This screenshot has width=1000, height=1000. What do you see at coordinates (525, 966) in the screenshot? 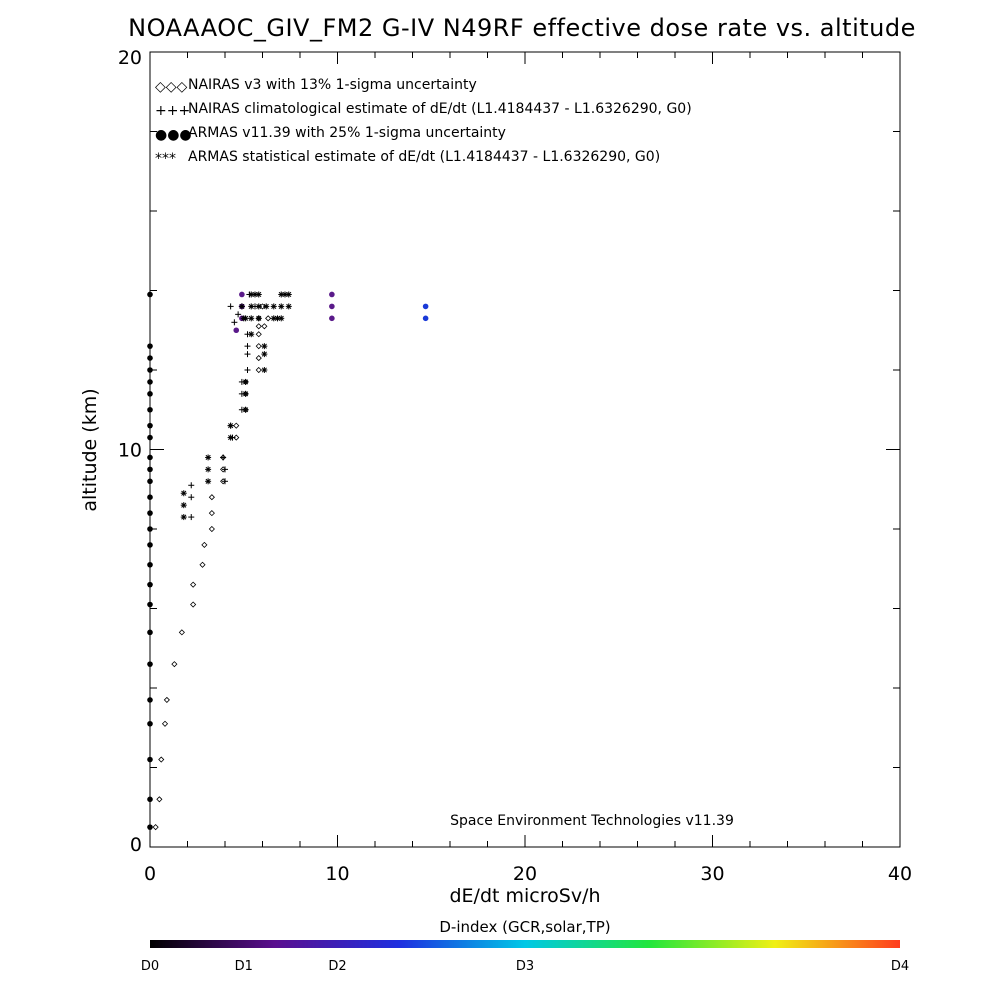
I see `colorbar-labels: D0 D1 D2 D3 D4` at bounding box center [525, 966].